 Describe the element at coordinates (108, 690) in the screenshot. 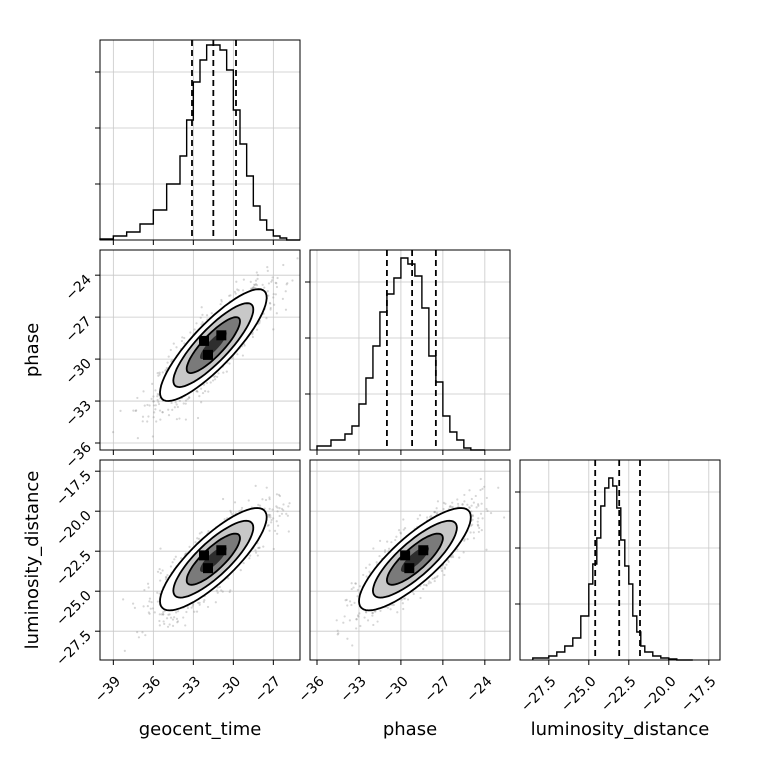

I see `xtick-label: −39` at that location.